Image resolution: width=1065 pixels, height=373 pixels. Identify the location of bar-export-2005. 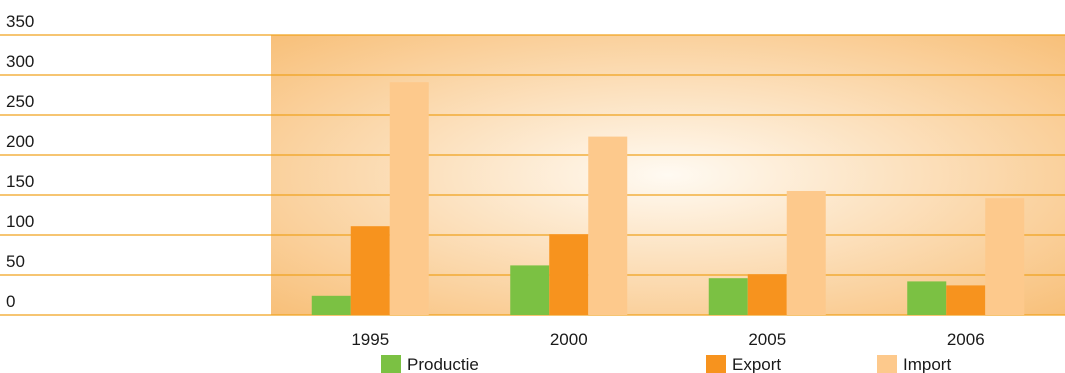
(767, 294).